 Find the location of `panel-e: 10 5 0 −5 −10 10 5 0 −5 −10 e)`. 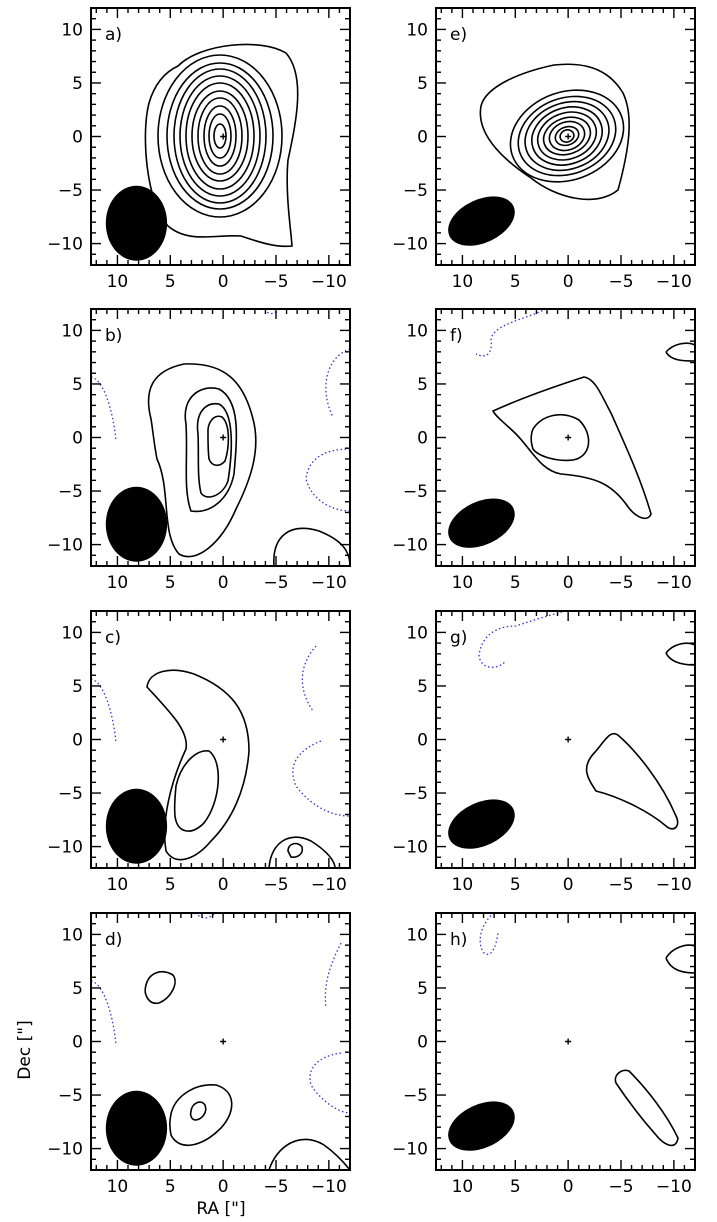

panel-e: 10 5 0 −5 −10 10 5 0 −5 −10 e) is located at coordinates (544, 149).